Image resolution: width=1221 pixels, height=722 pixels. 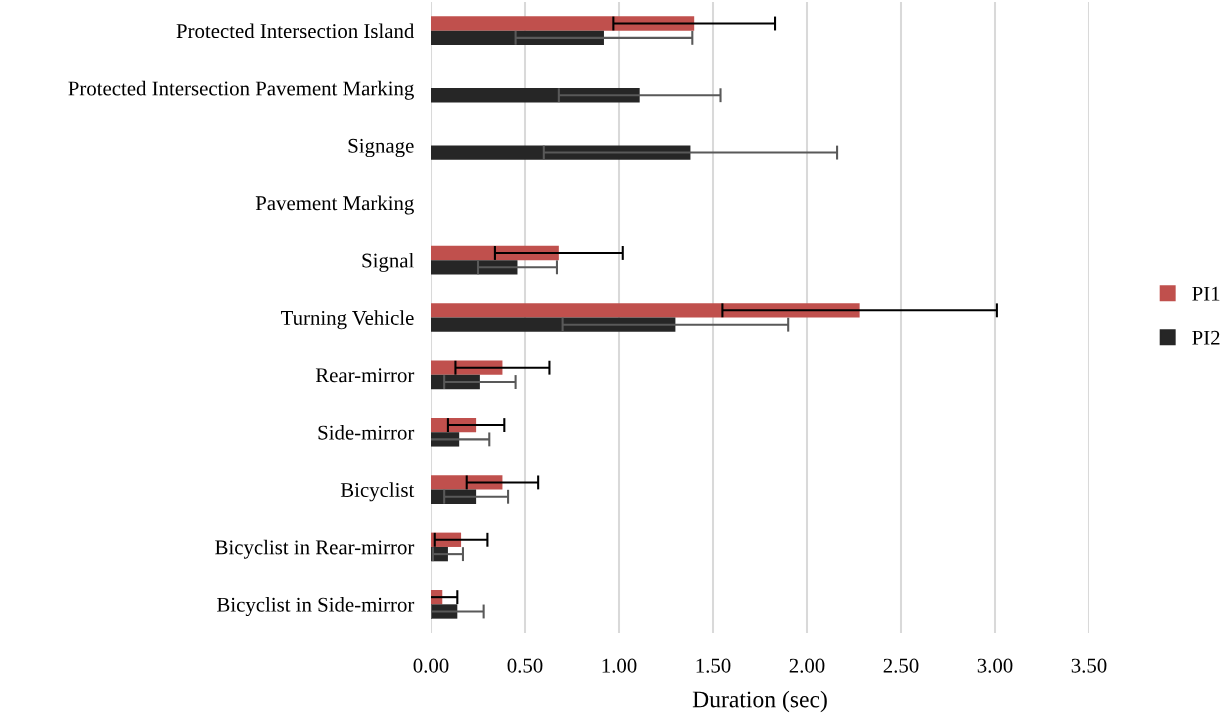 I want to click on x-tick-label: 2.00, so click(x=807, y=665).